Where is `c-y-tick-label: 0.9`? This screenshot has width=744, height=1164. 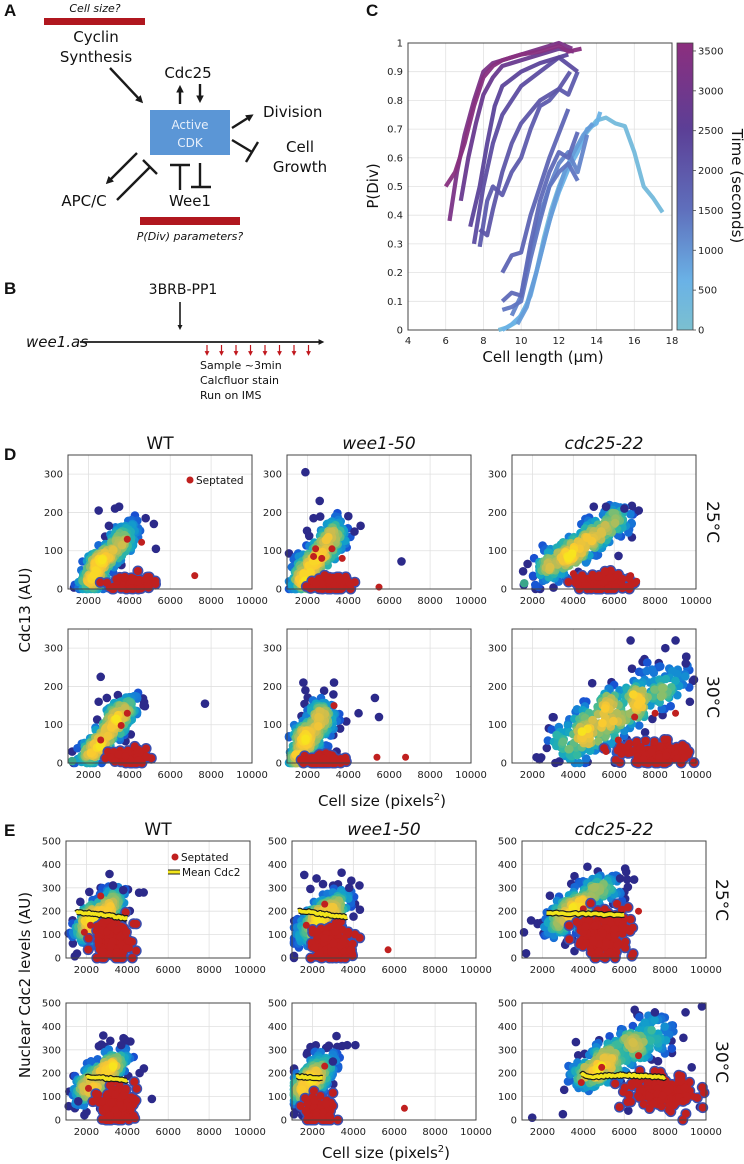 c-y-tick-label: 0.9 is located at coordinates (395, 72).